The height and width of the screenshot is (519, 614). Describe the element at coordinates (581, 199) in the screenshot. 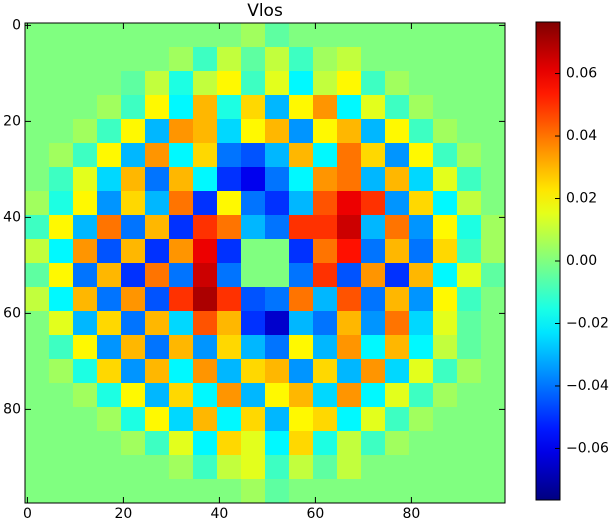

I see `colorbar-tick-label: 0.02` at that location.